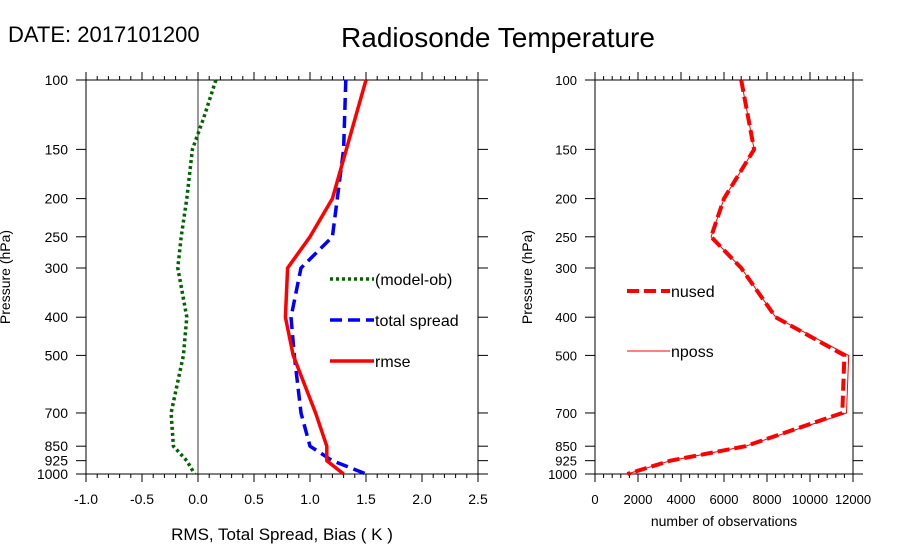 The width and height of the screenshot is (900, 560). I want to click on x-axis-title: RMS, Total Spread, Bias ( K ), so click(282, 534).